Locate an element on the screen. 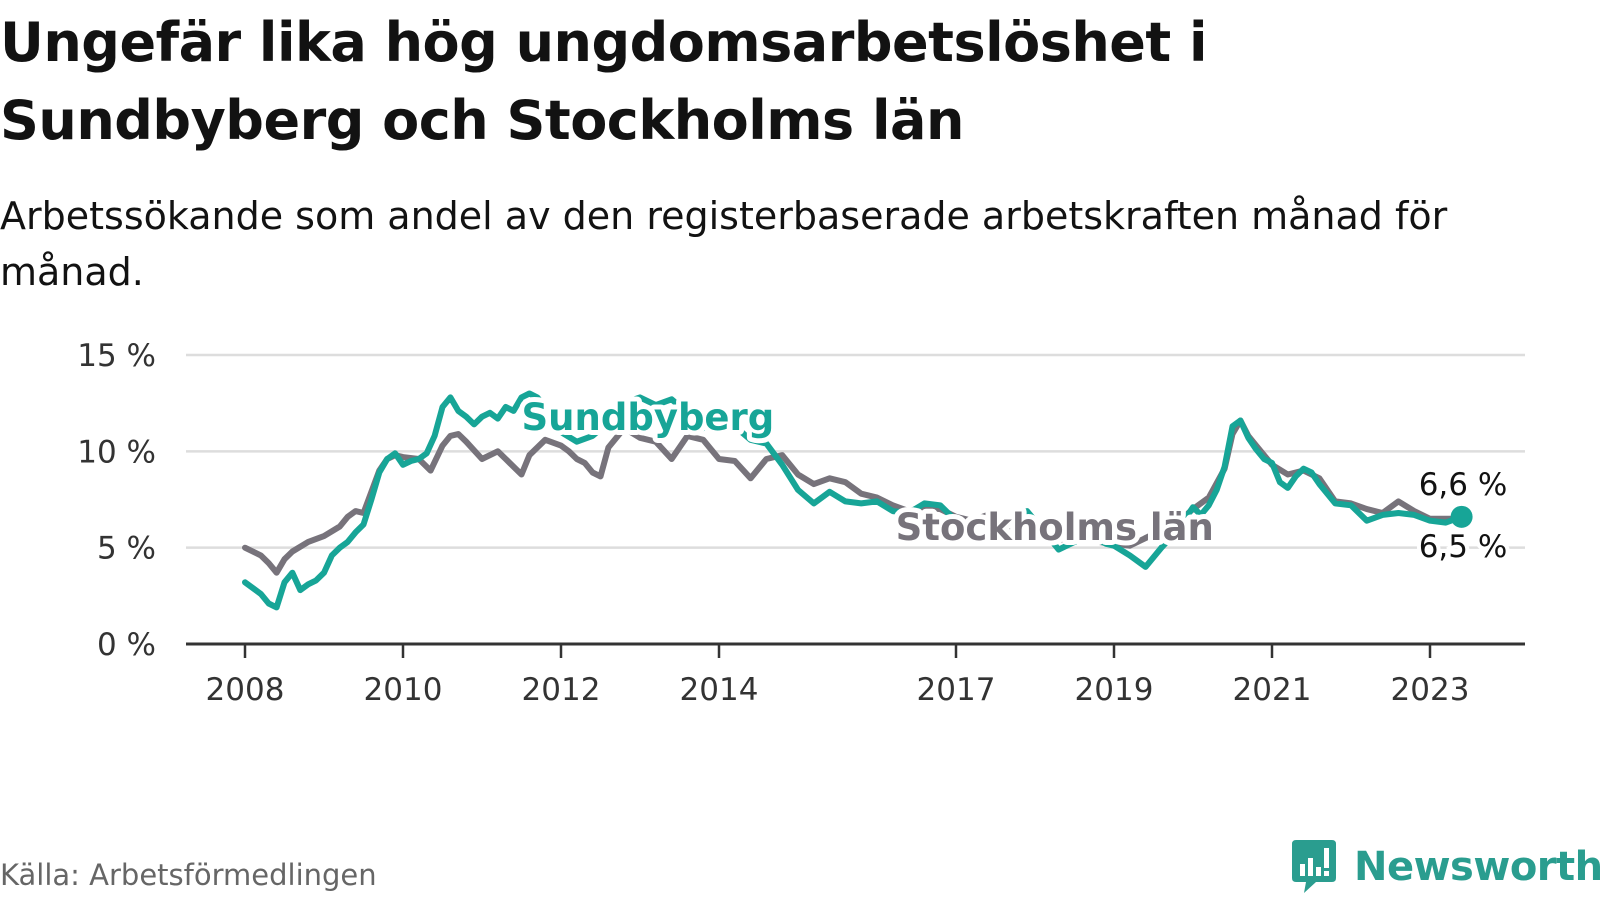  end-value-sundbyberg: 6,6 % is located at coordinates (1463, 485).